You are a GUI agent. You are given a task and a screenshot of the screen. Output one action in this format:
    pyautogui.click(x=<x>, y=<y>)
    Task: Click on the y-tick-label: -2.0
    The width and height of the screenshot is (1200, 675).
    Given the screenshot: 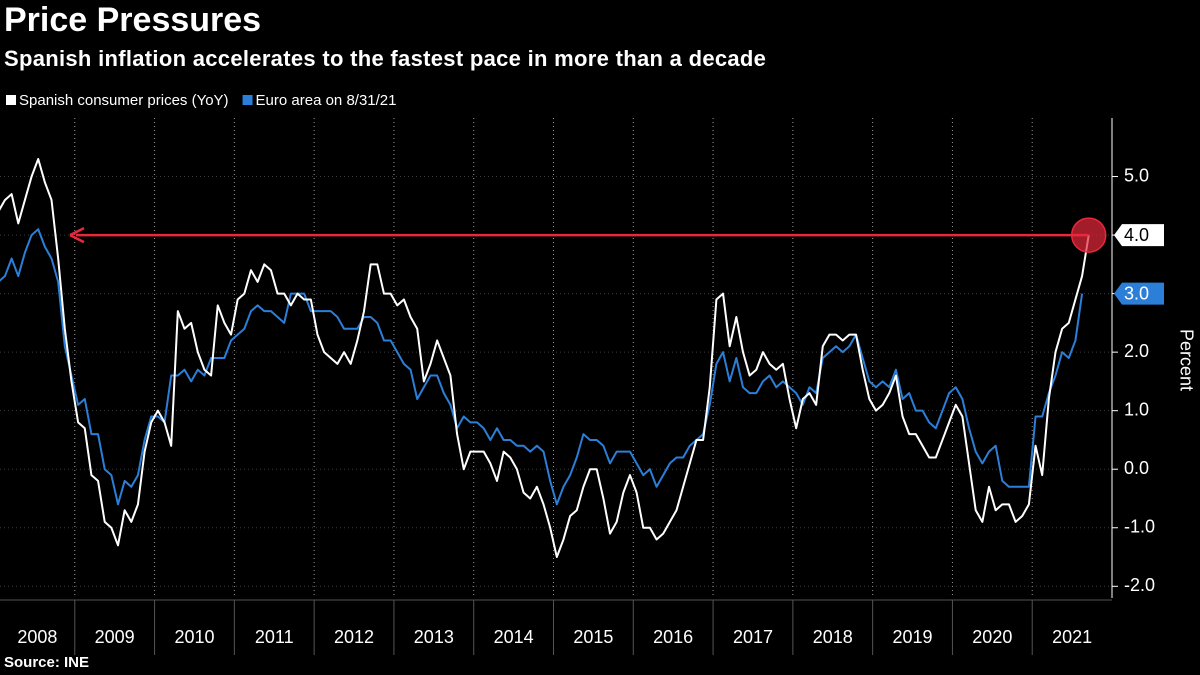 What is the action you would take?
    pyautogui.click(x=1139, y=585)
    